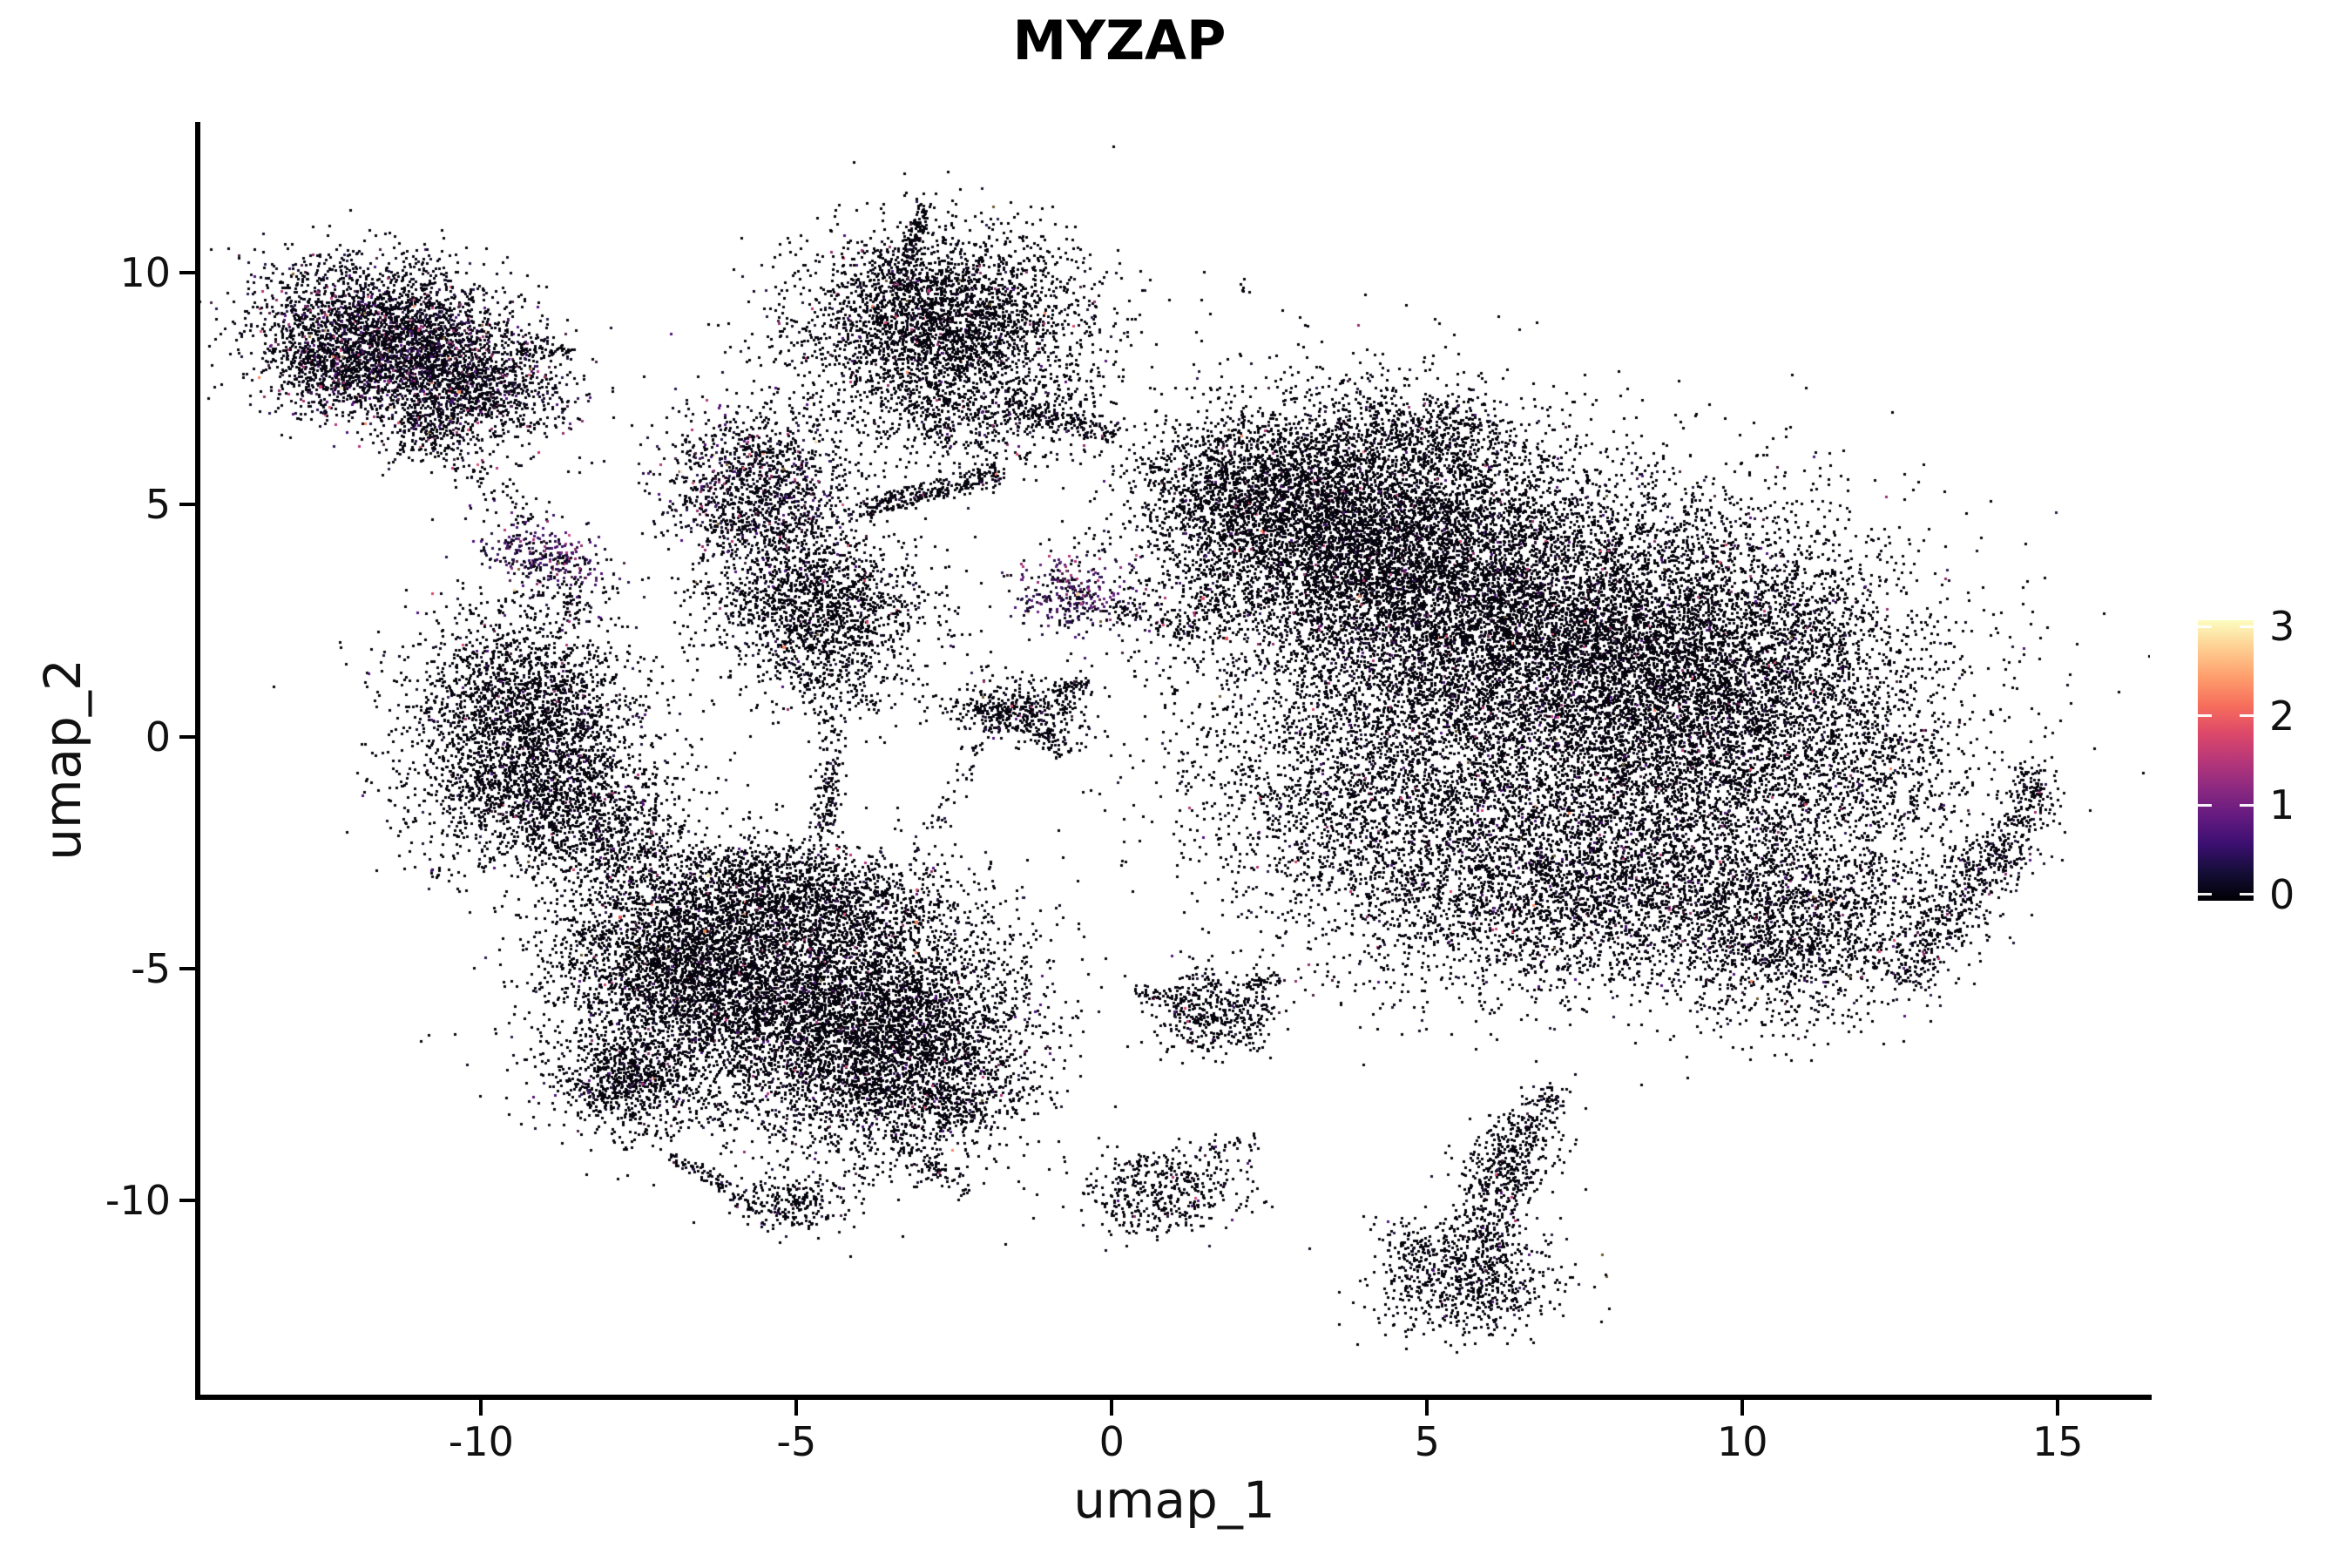  I want to click on colorbar-tick-label: 2, so click(2282, 716).